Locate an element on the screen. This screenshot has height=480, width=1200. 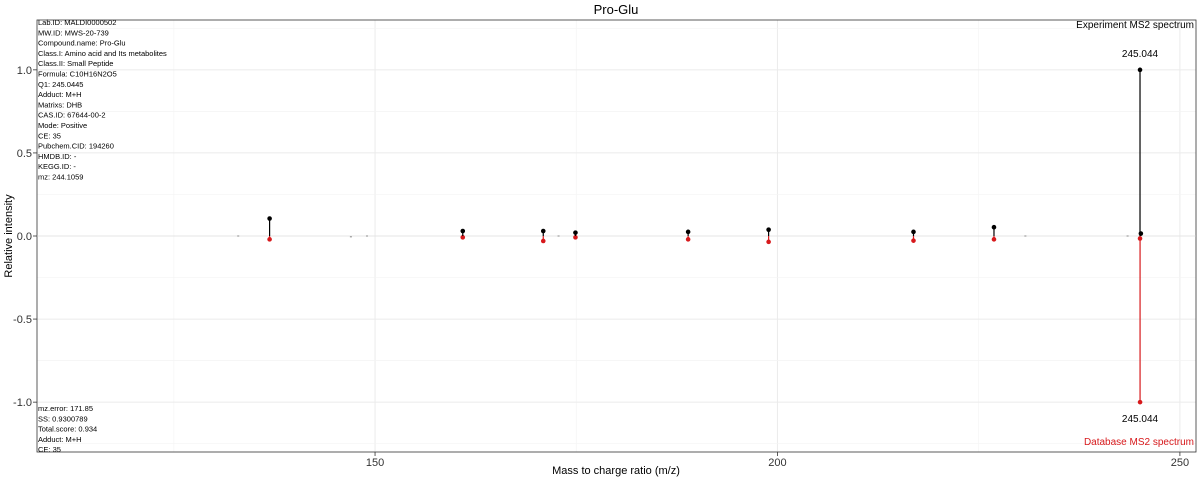
y-tick-label: -1.0 is located at coordinates (22, 403).